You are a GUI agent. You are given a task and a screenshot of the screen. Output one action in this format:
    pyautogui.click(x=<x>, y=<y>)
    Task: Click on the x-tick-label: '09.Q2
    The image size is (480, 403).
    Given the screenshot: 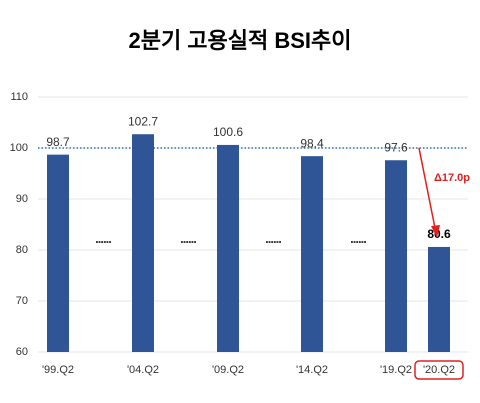 What is the action you would take?
    pyautogui.click(x=228, y=370)
    